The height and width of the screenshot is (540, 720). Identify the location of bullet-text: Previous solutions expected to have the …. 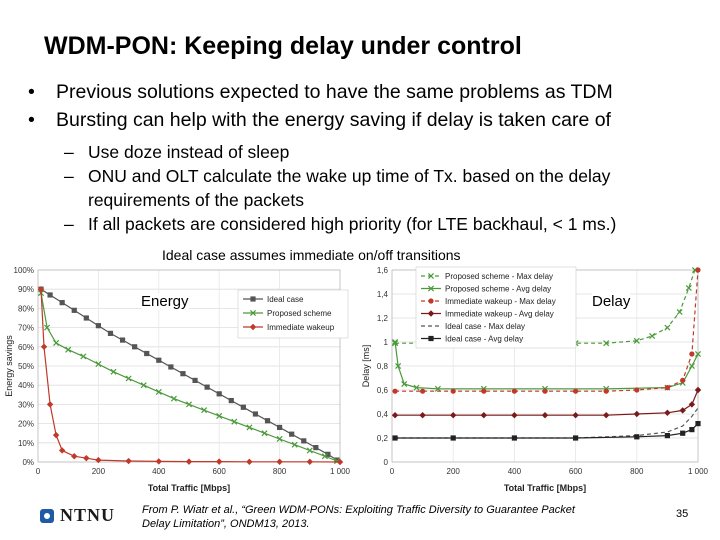
(334, 92).